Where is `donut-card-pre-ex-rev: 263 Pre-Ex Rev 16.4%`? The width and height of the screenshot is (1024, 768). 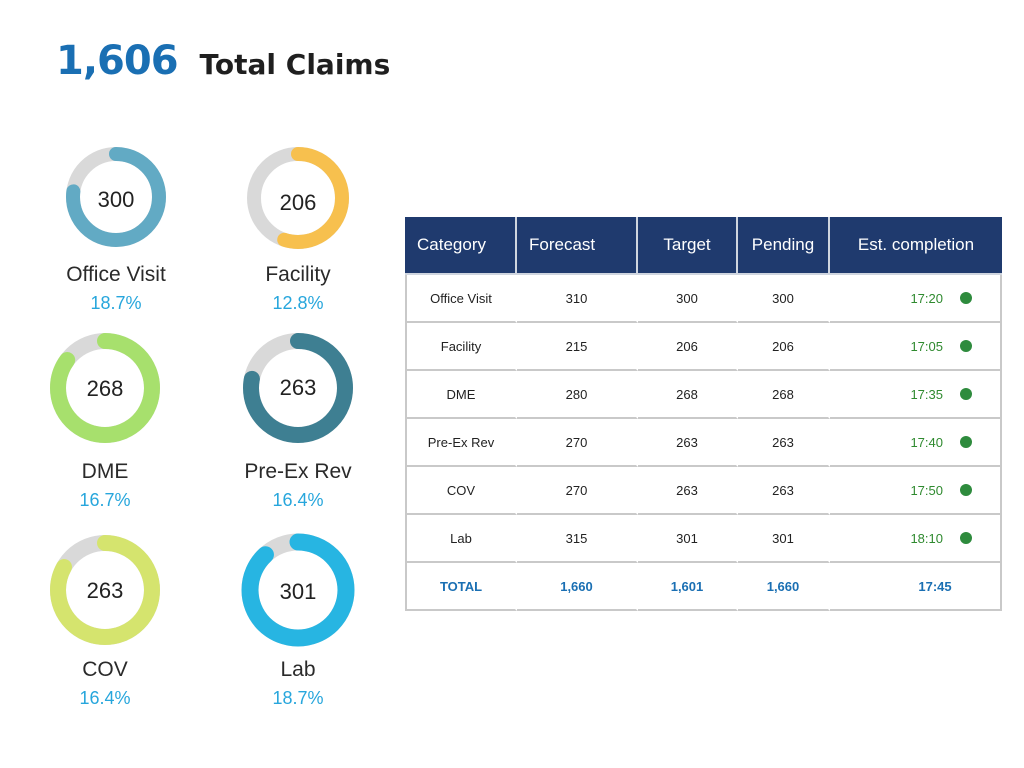 donut-card-pre-ex-rev: 263 Pre-Ex Rev 16.4% is located at coordinates (298, 420).